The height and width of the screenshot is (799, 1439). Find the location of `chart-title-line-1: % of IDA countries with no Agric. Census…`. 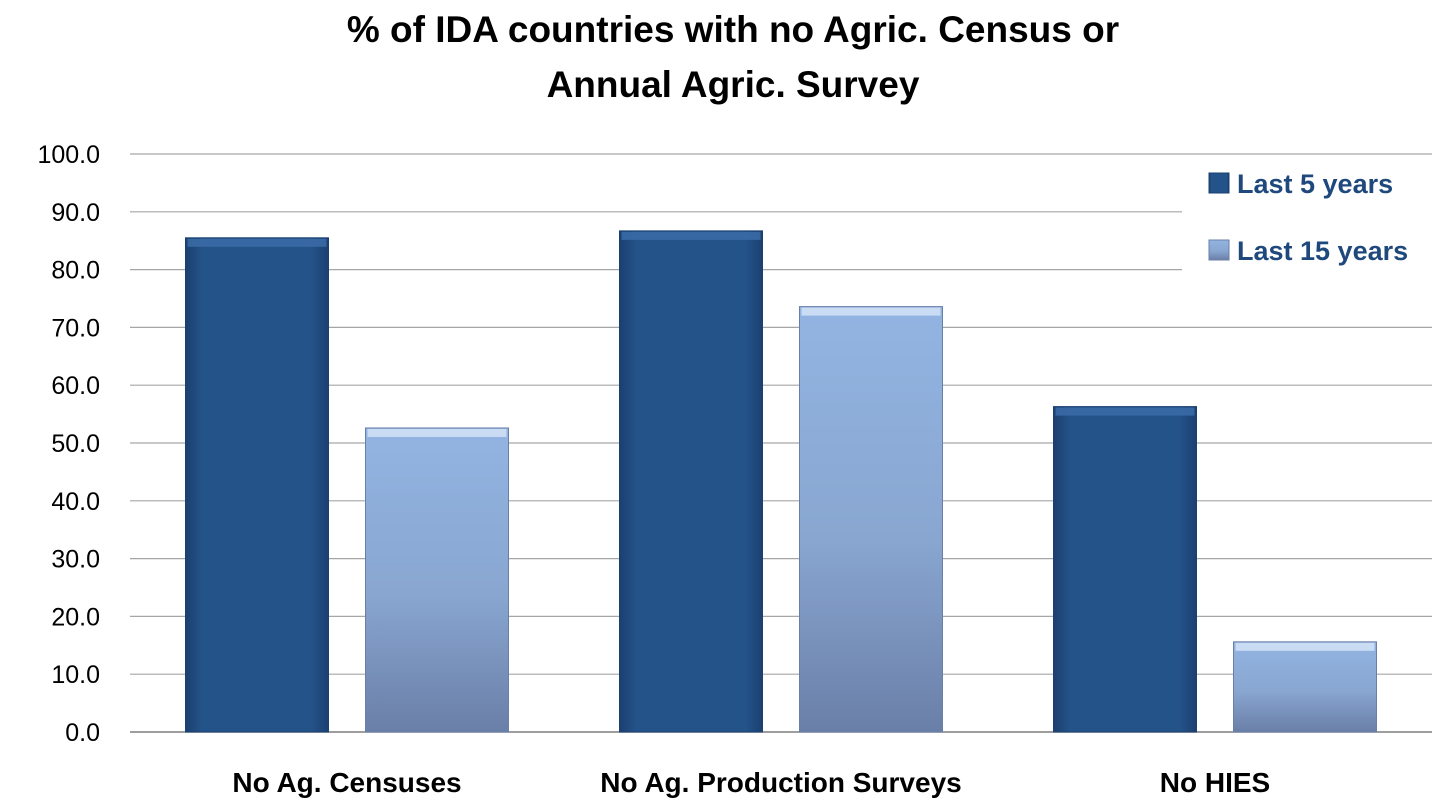

chart-title-line-1: % of IDA countries with no Agric. Census… is located at coordinates (733, 29).